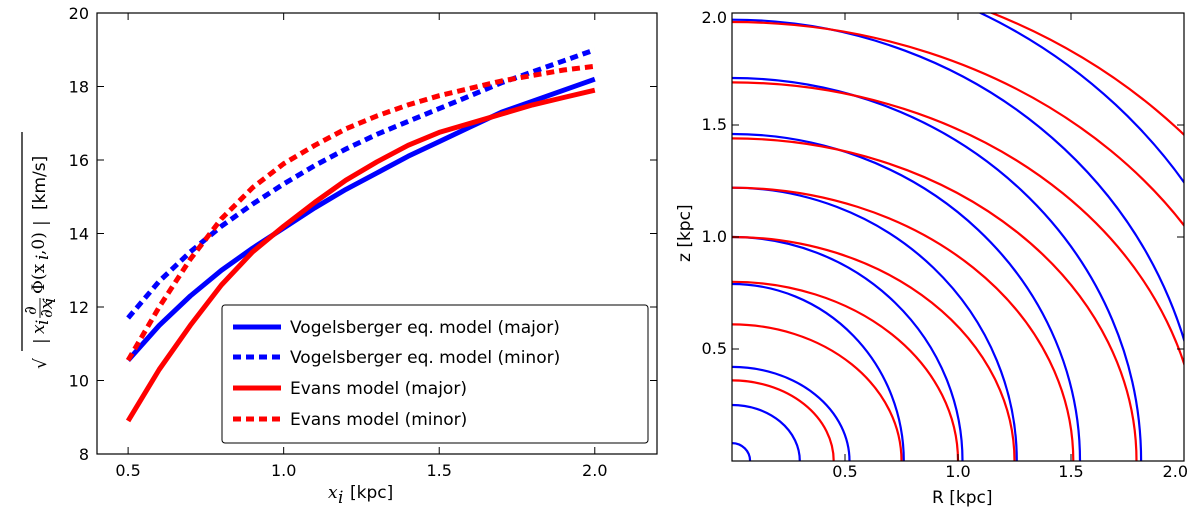 This screenshot has height=512, width=1200. I want to click on x-label-sub: i, so click(340, 498).